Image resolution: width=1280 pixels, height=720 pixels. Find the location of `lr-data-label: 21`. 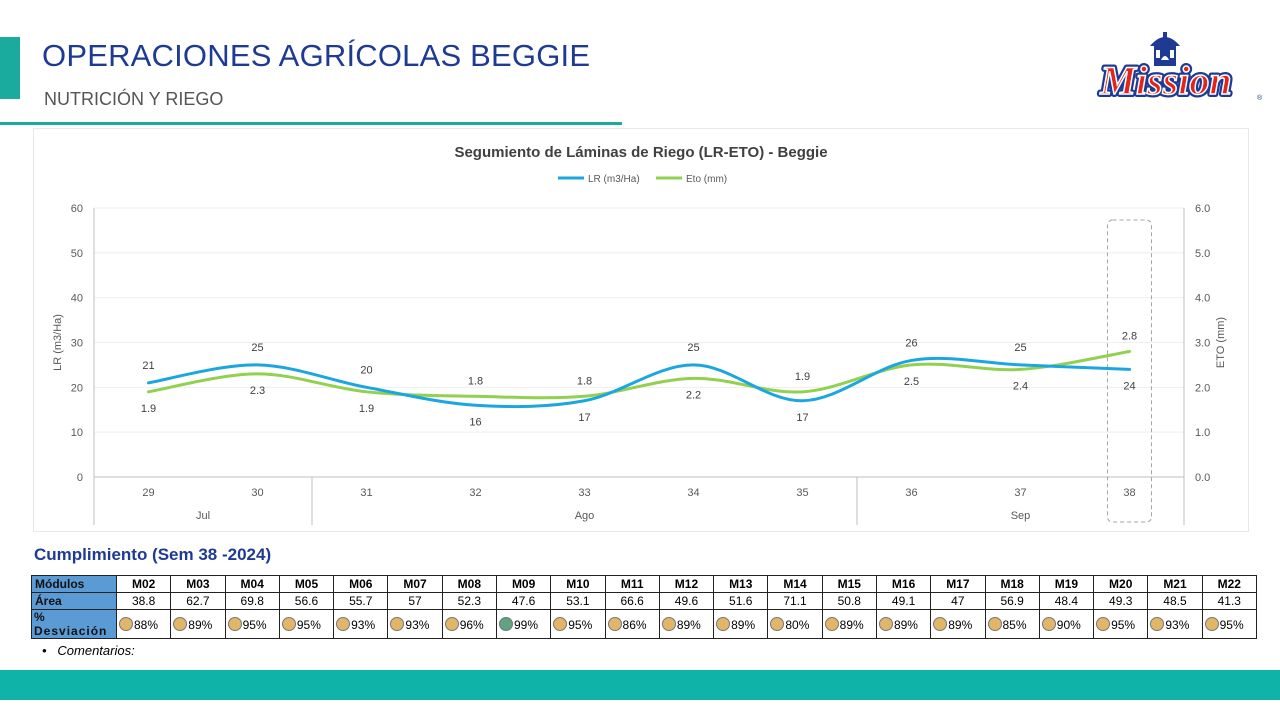

lr-data-label: 21 is located at coordinates (148, 366).